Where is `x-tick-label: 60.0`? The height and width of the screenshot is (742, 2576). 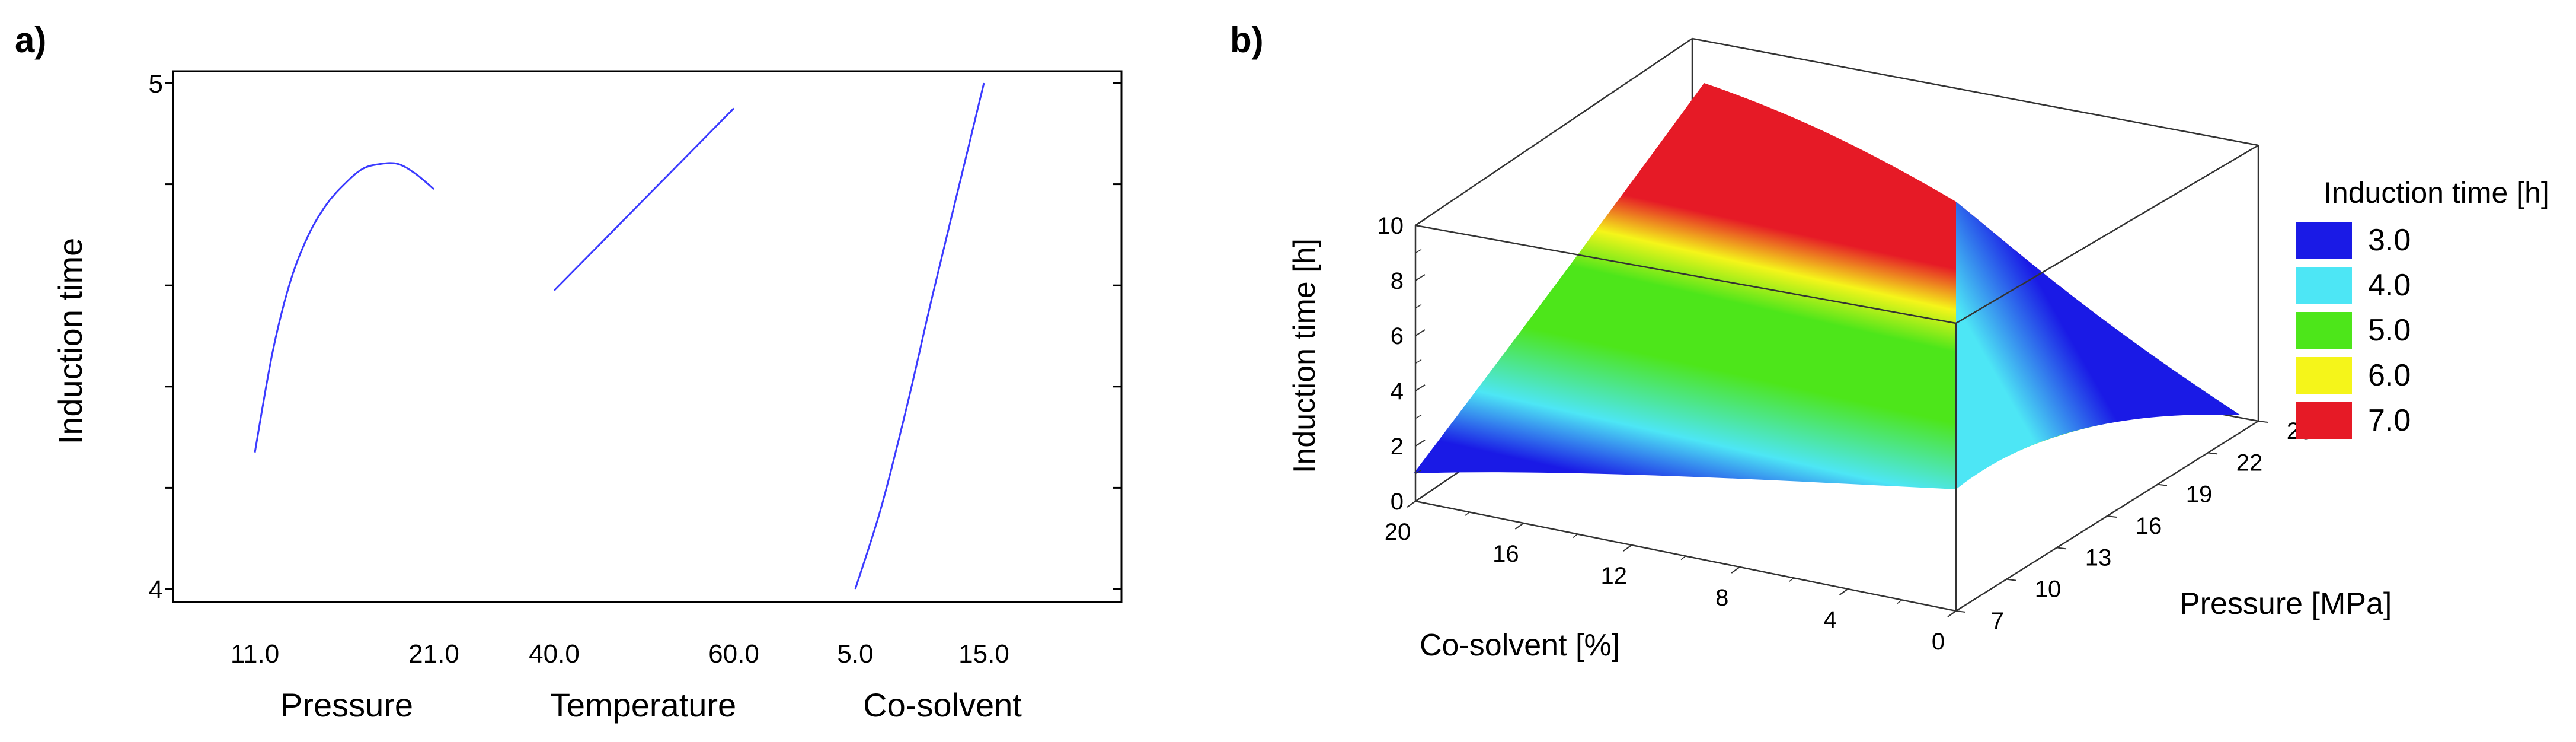 x-tick-label: 60.0 is located at coordinates (733, 653).